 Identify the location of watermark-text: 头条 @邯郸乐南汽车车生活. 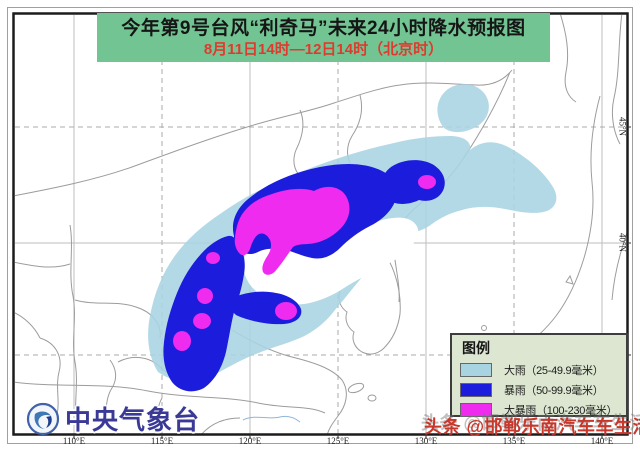
(532, 427).